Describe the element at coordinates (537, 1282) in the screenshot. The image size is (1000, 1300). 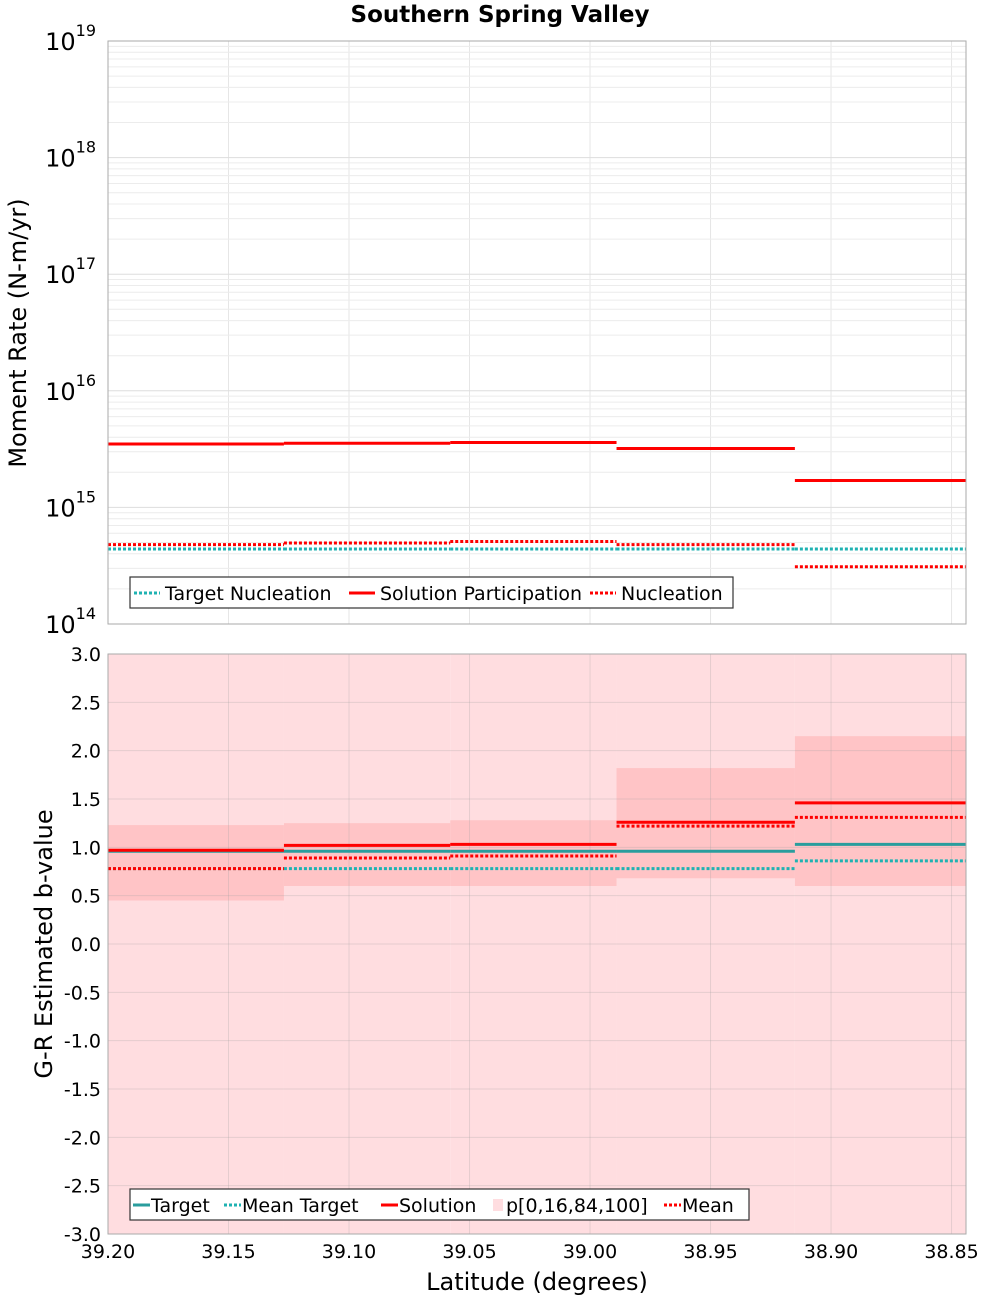
I see `latitude-x-label: Latitude (degrees)` at that location.